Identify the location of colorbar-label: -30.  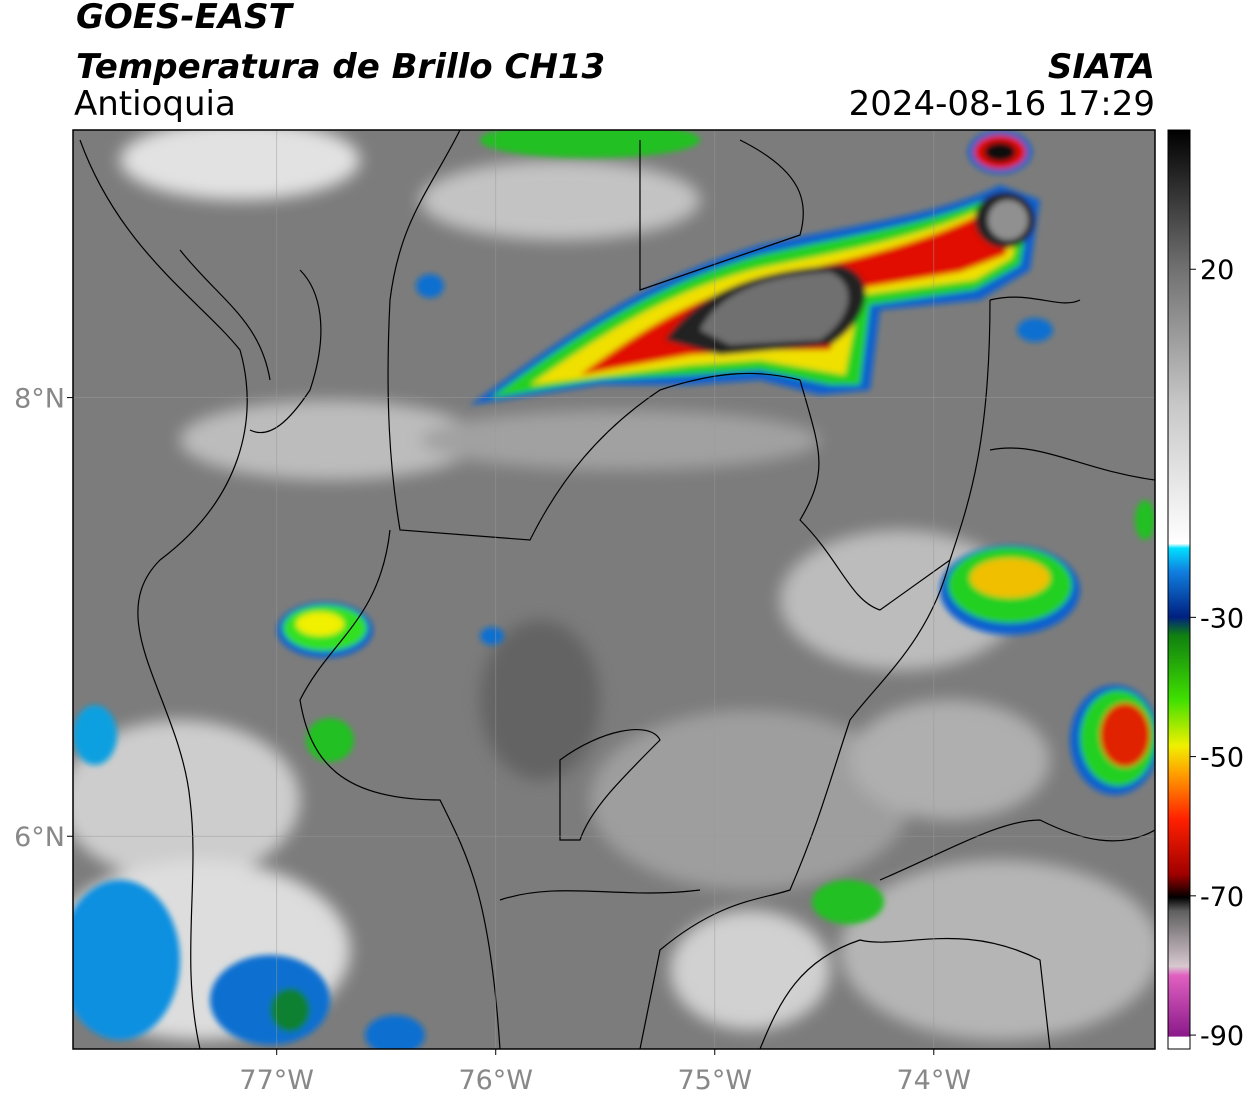
(1222, 618).